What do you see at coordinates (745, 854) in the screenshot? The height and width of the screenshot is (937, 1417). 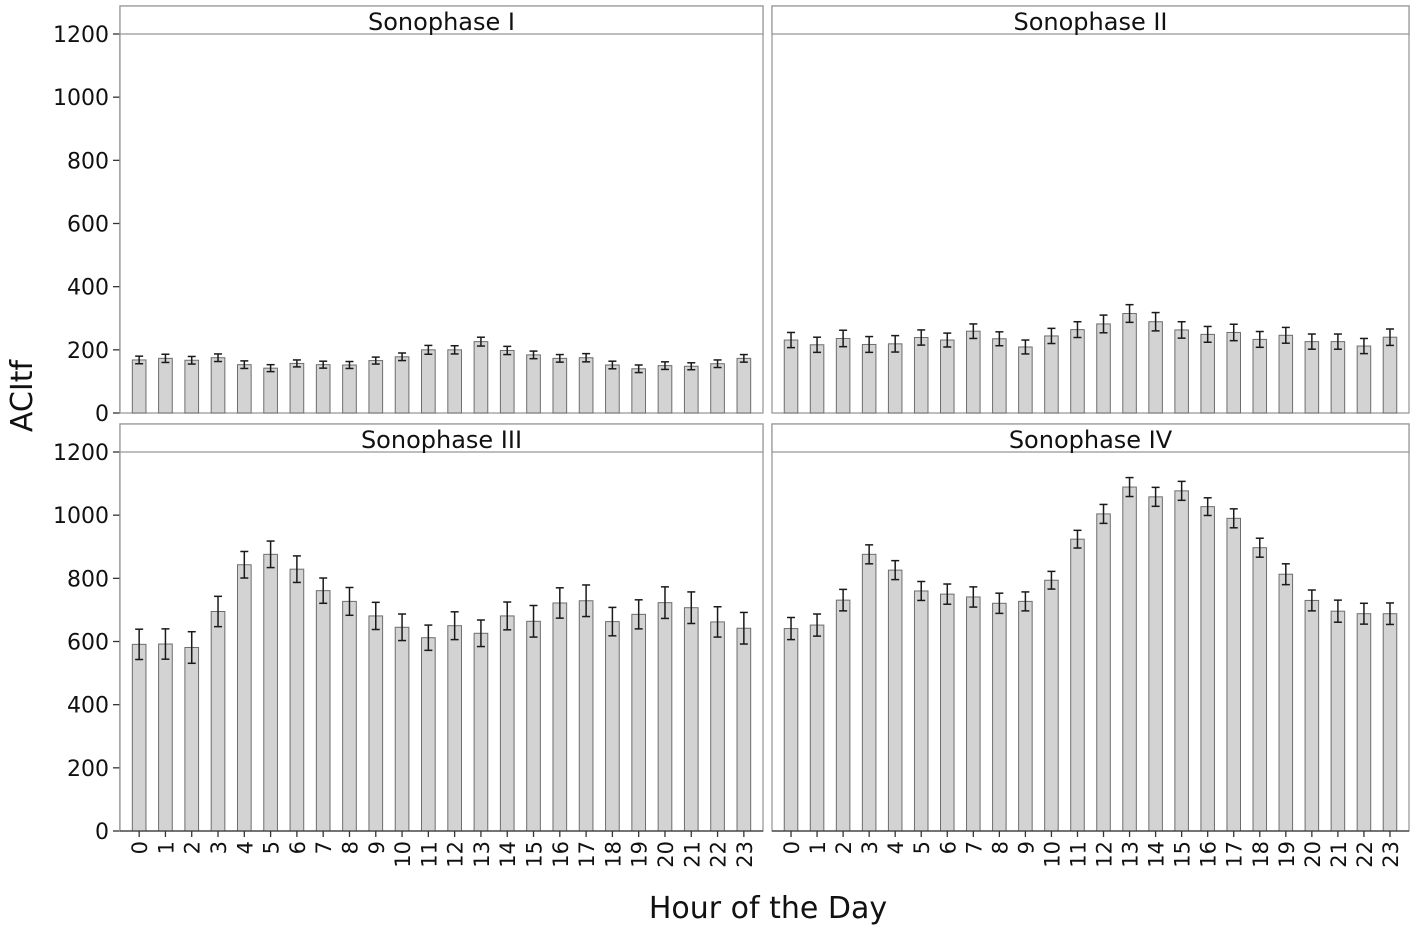 I see `x-tick-label: 23` at bounding box center [745, 854].